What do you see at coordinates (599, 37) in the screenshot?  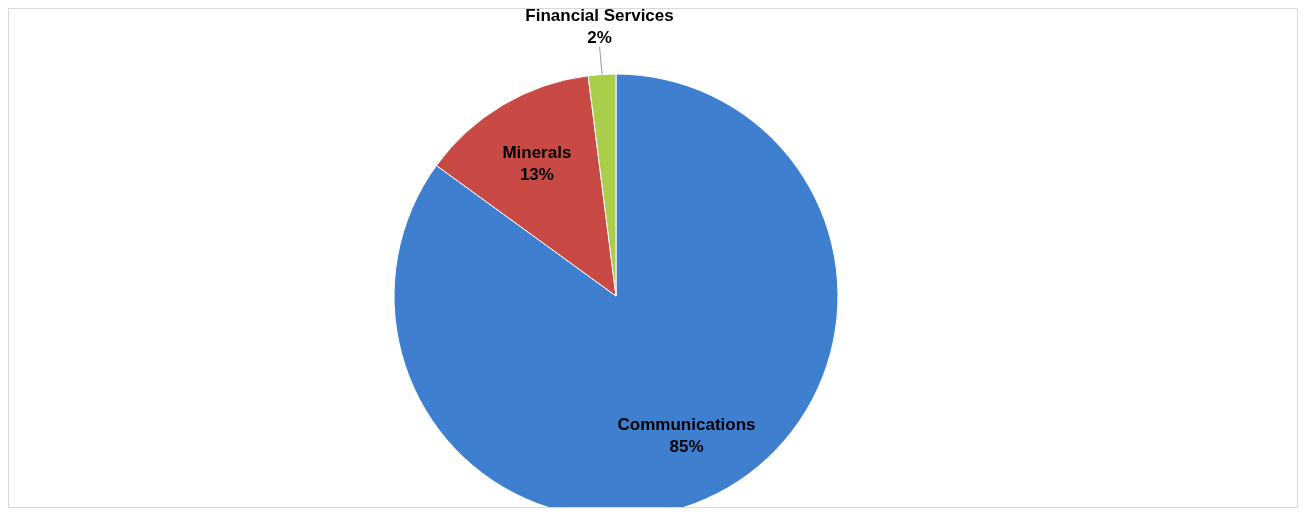 I see `data-label: 2%` at bounding box center [599, 37].